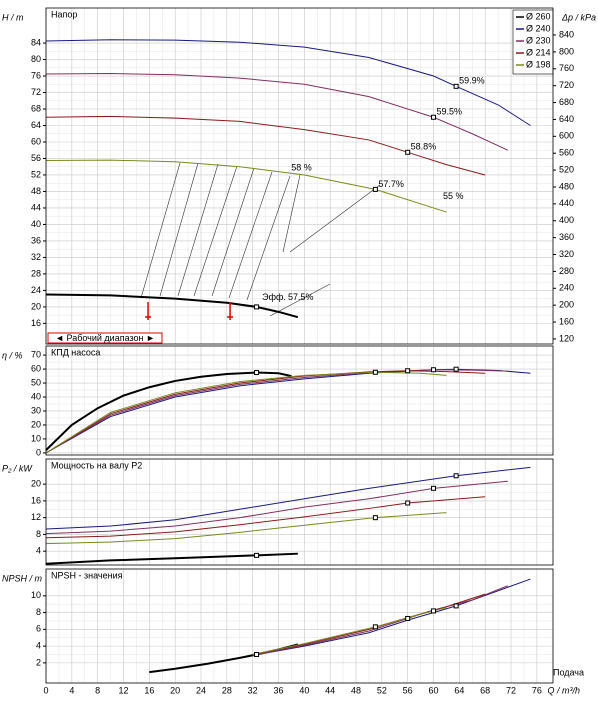  Describe the element at coordinates (538, 52) in the screenshot. I see `legend-label: Ø 214` at that location.